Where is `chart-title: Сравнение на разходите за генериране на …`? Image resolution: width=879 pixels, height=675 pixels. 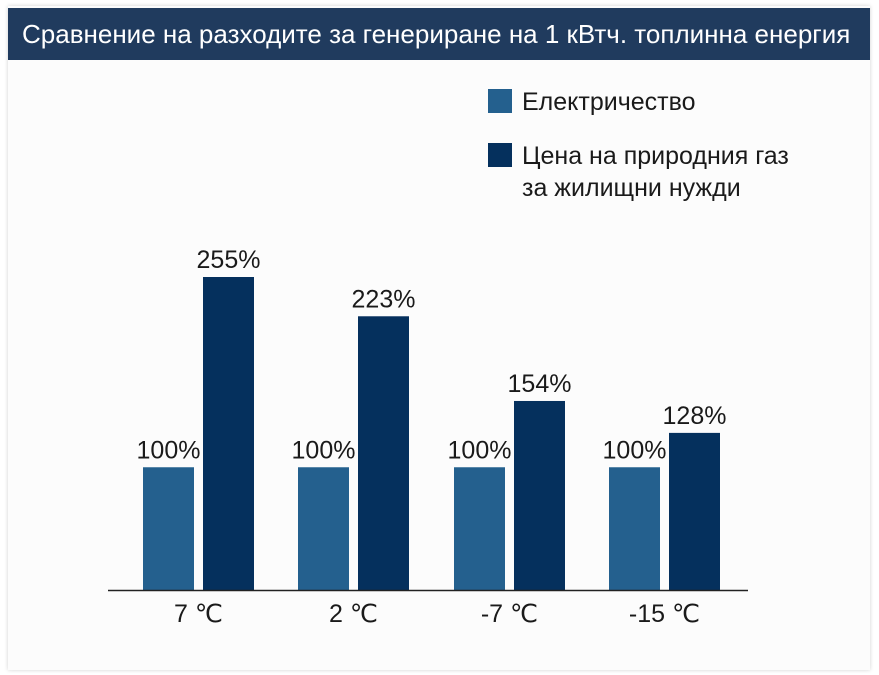 chart-title: Сравнение на разходите за генериране на … is located at coordinates (436, 34).